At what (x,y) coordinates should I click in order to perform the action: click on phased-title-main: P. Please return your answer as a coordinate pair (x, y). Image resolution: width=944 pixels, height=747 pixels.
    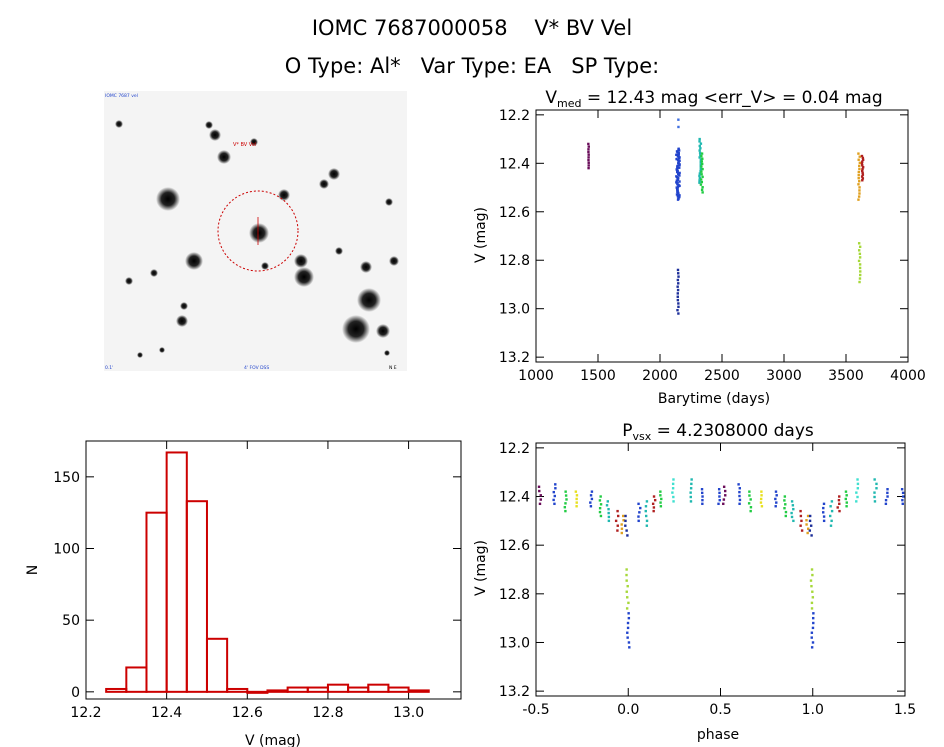
    Looking at the image, I should click on (627, 431).